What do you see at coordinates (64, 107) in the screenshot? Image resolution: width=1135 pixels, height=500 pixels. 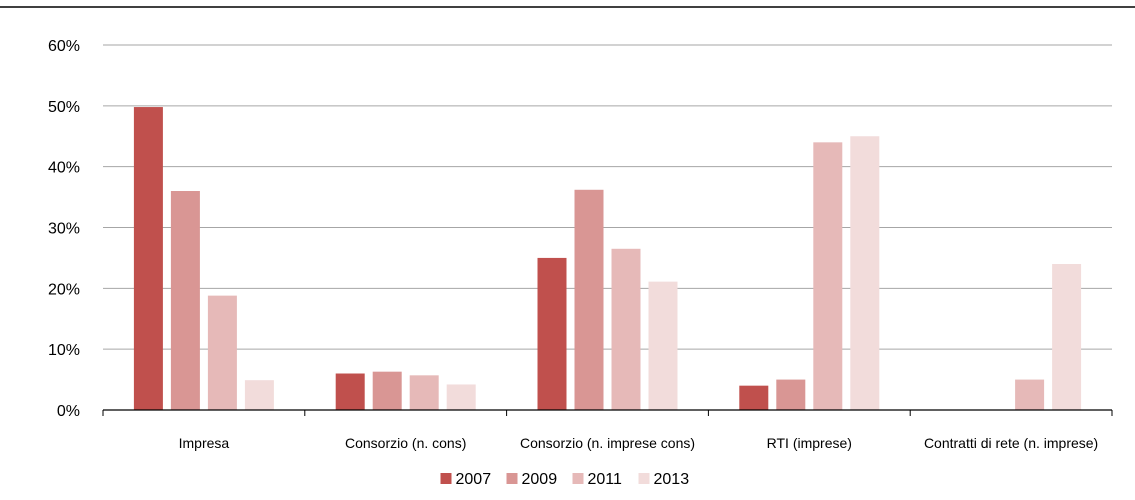 I see `y-tick-label: 50%` at bounding box center [64, 107].